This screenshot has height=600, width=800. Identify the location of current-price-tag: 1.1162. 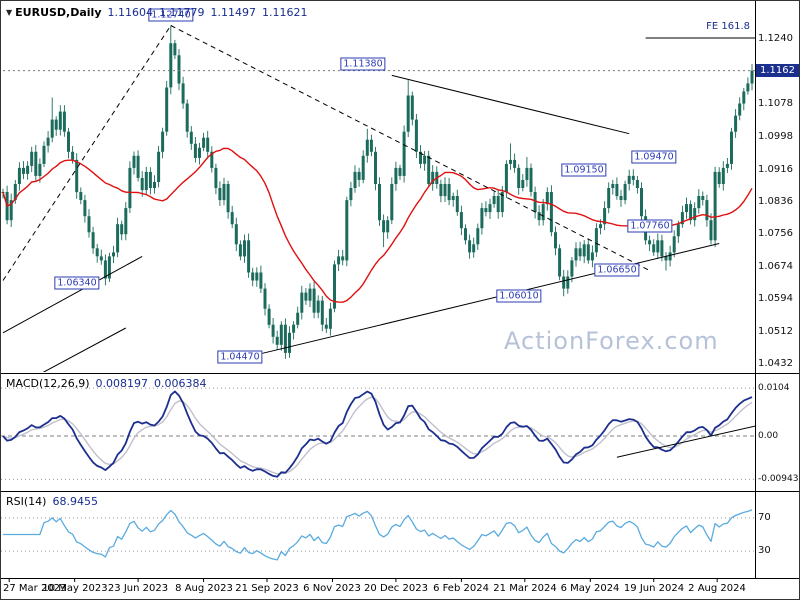
(777, 70).